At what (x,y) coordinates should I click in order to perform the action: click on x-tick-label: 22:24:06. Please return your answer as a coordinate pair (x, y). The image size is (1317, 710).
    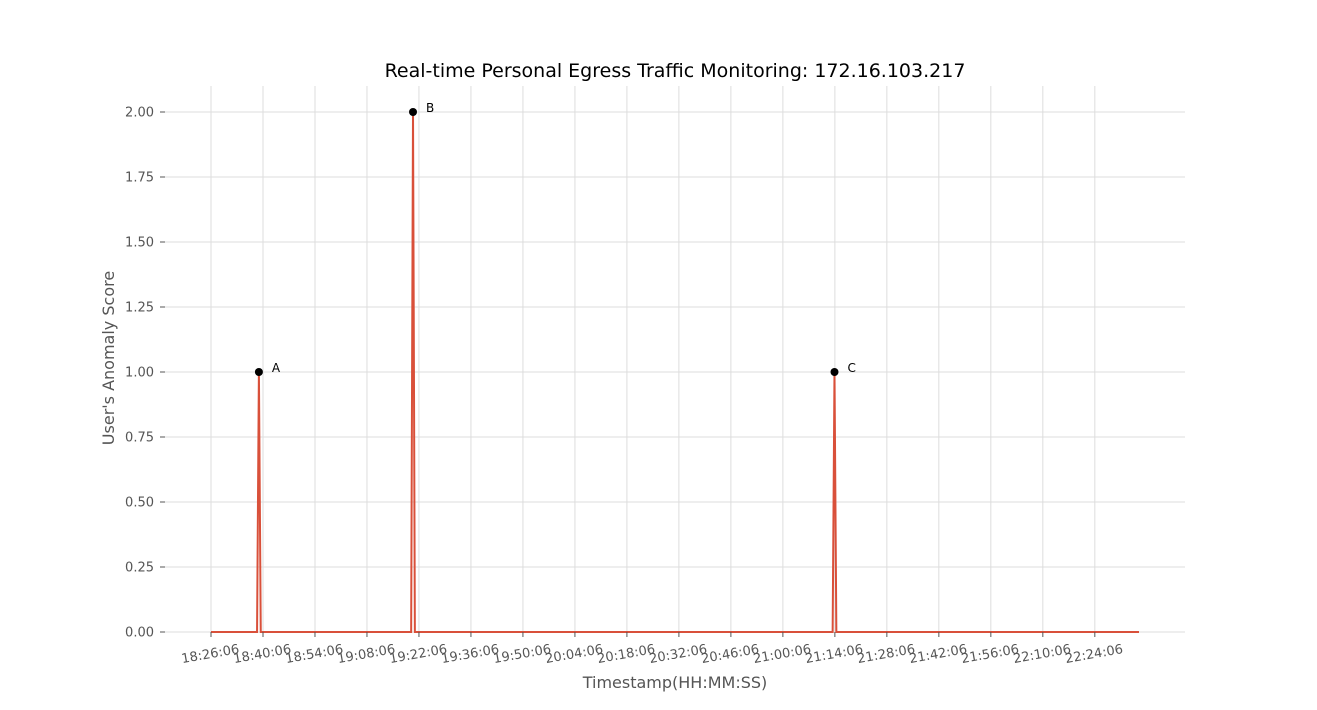
    Looking at the image, I should click on (1094, 654).